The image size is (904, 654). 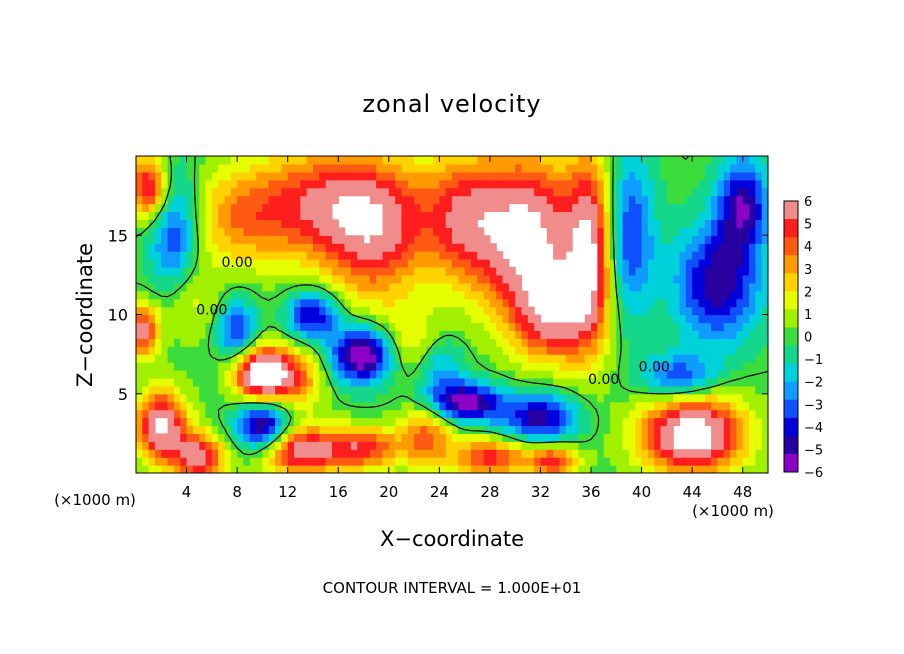 What do you see at coordinates (791, 246) in the screenshot?
I see `colorbar-swatch` at bounding box center [791, 246].